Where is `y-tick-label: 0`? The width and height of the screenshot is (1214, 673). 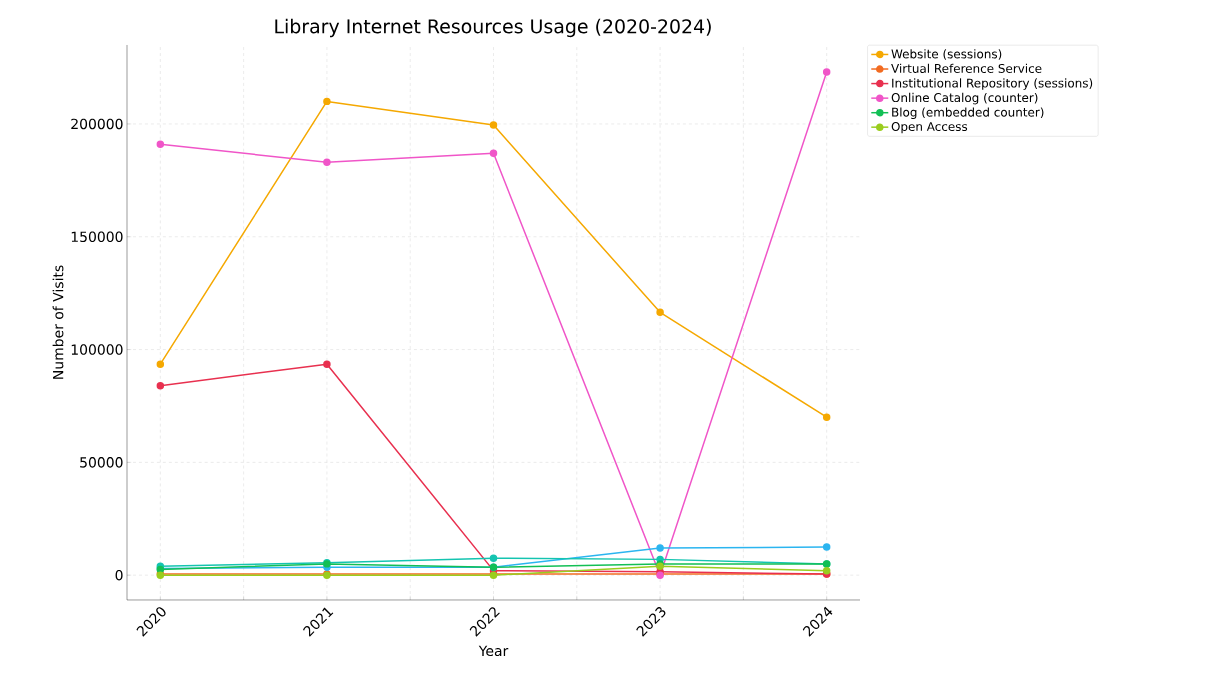 y-tick-label: 0 is located at coordinates (119, 575).